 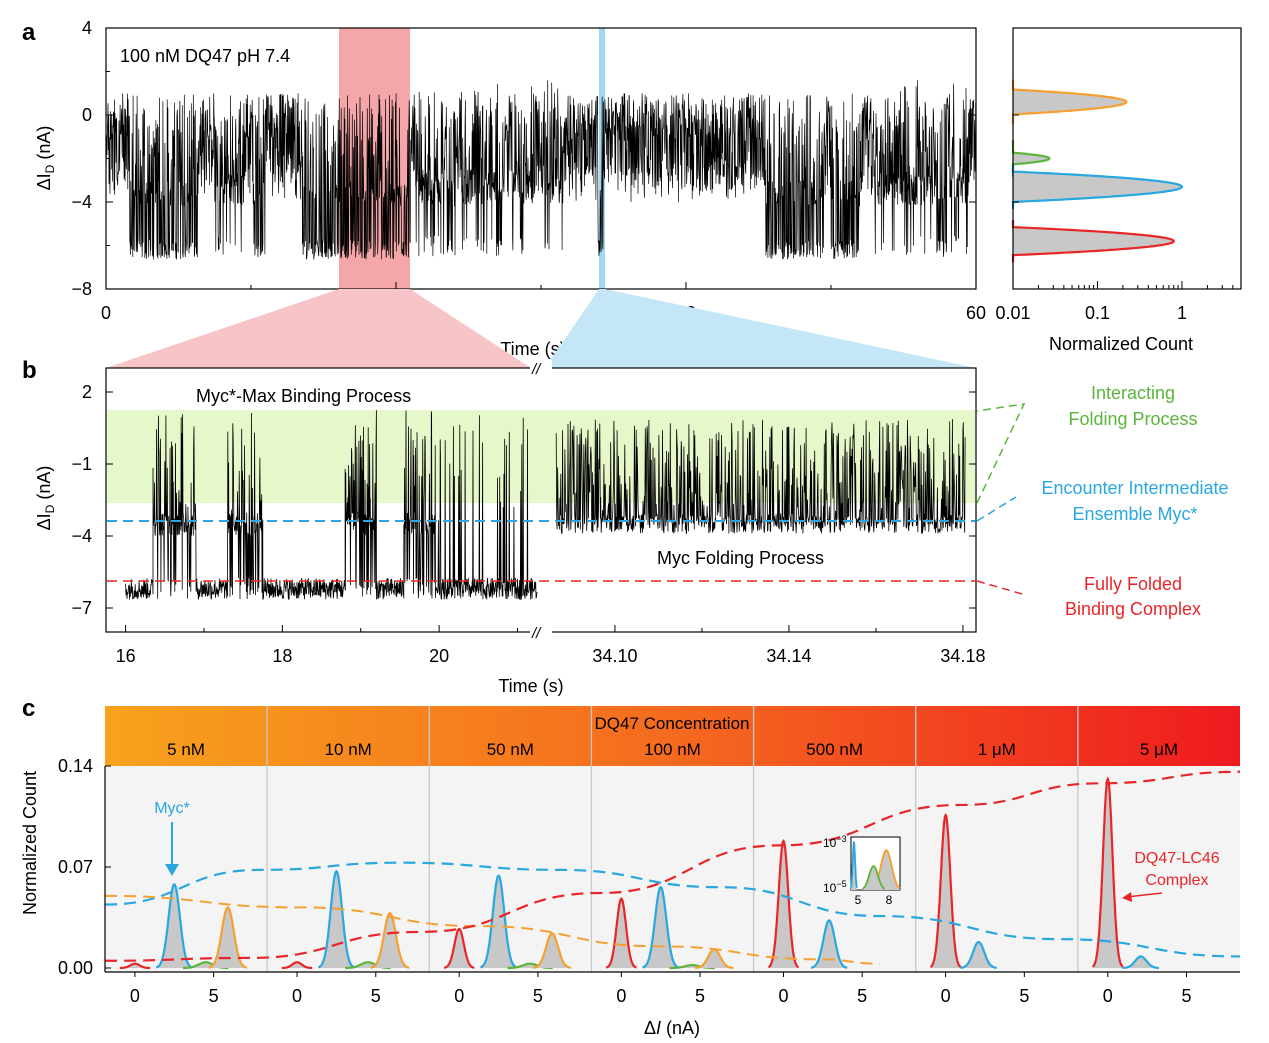 What do you see at coordinates (672, 1028) in the screenshot?
I see `xlabel-c: ΔI (nA)` at bounding box center [672, 1028].